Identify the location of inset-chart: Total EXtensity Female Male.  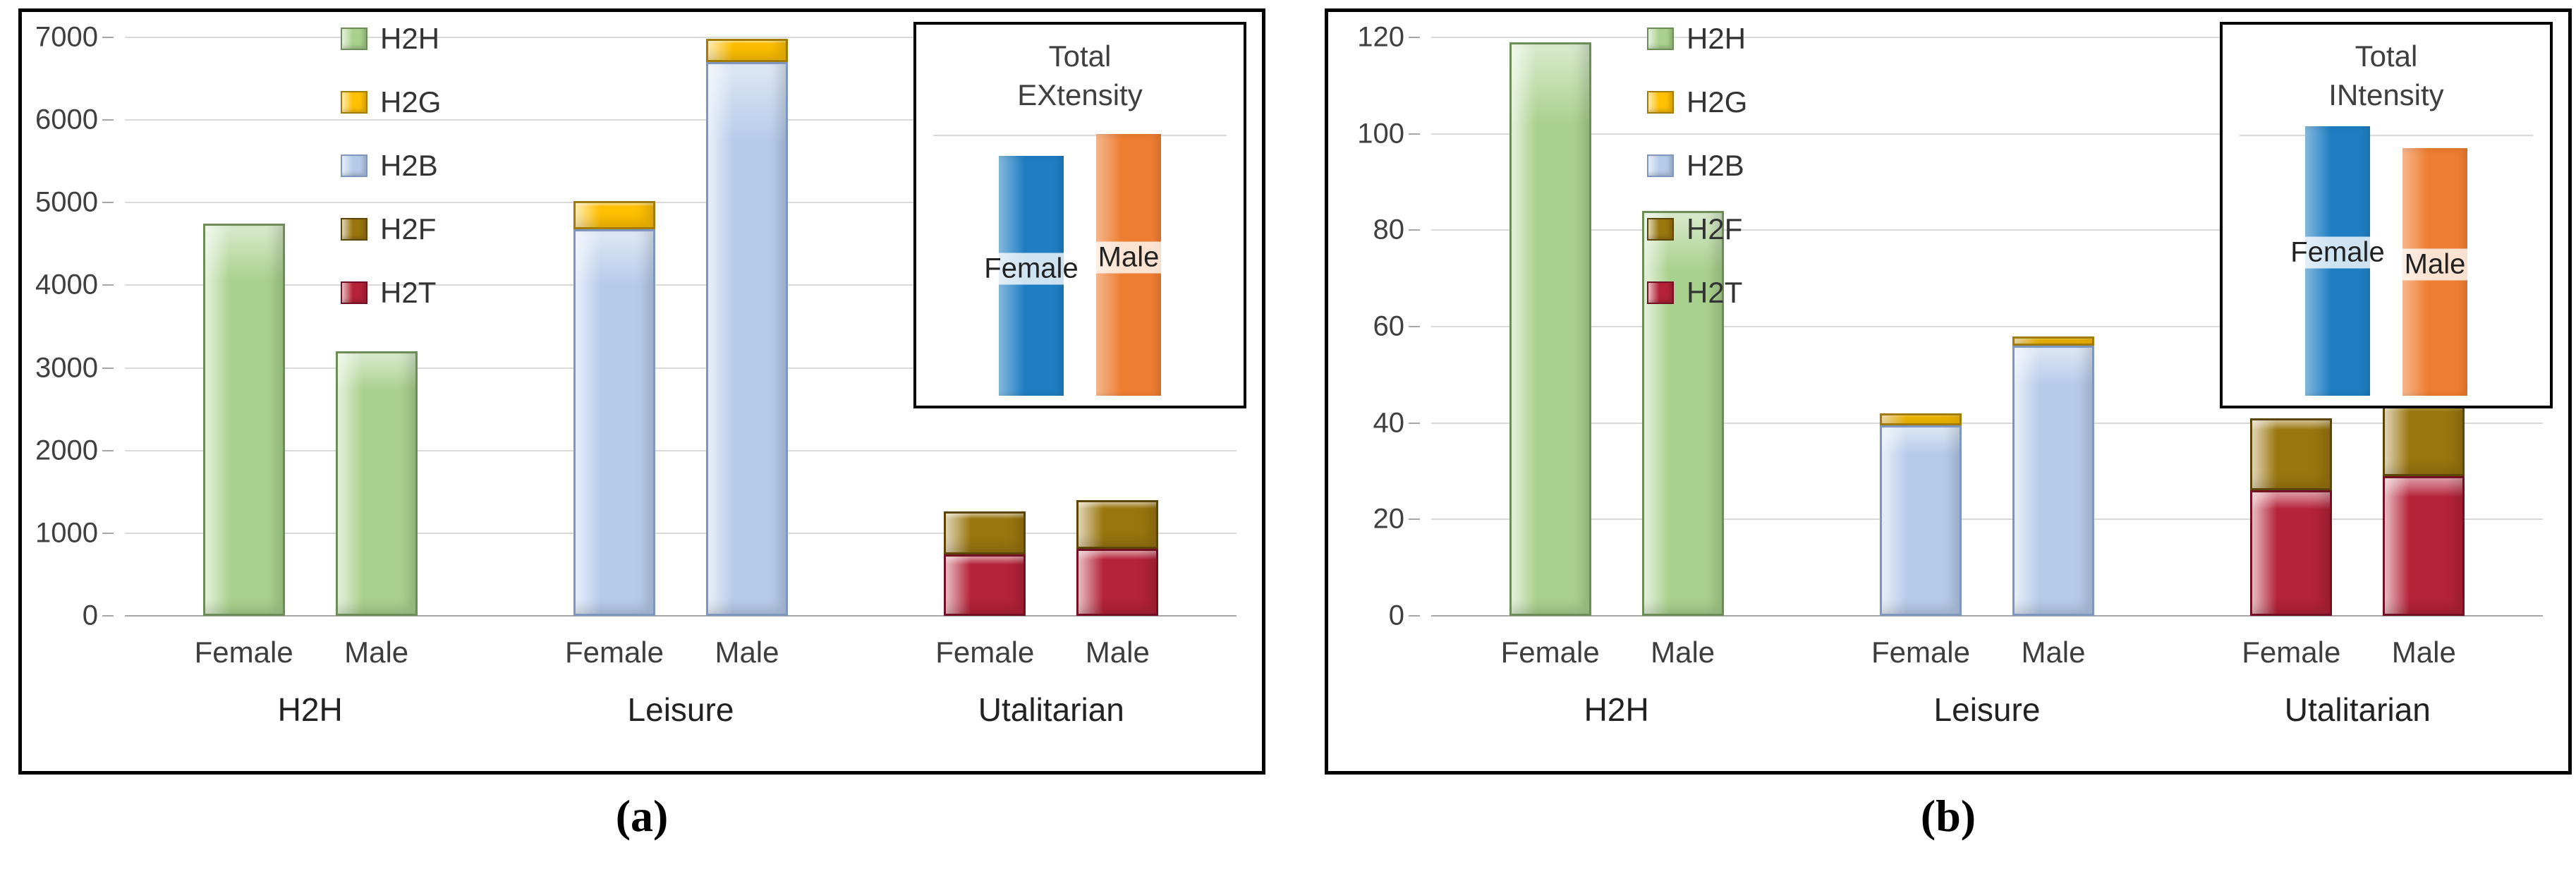
(1079, 215).